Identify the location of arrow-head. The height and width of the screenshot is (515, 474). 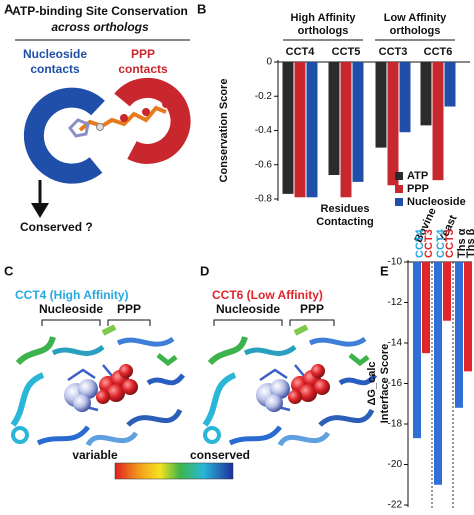
(40, 210).